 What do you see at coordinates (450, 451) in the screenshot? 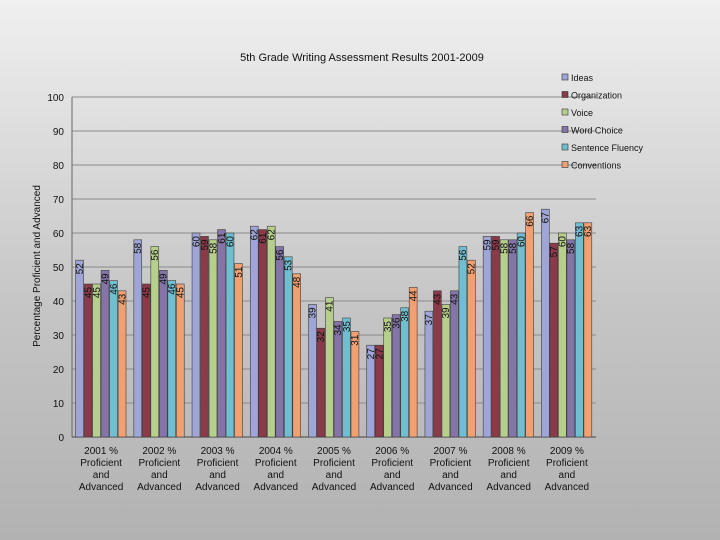
I see `x-tick-label-line: 2007 %` at bounding box center [450, 451].